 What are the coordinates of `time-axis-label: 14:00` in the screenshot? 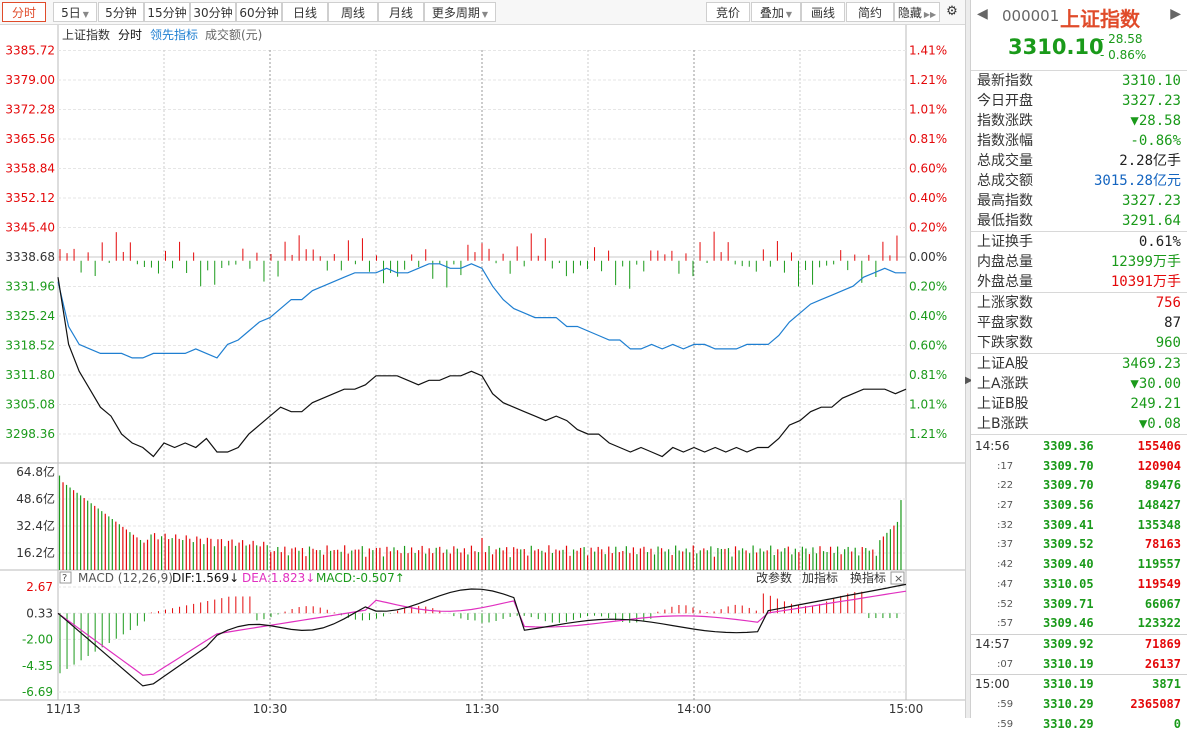 It's located at (694, 709).